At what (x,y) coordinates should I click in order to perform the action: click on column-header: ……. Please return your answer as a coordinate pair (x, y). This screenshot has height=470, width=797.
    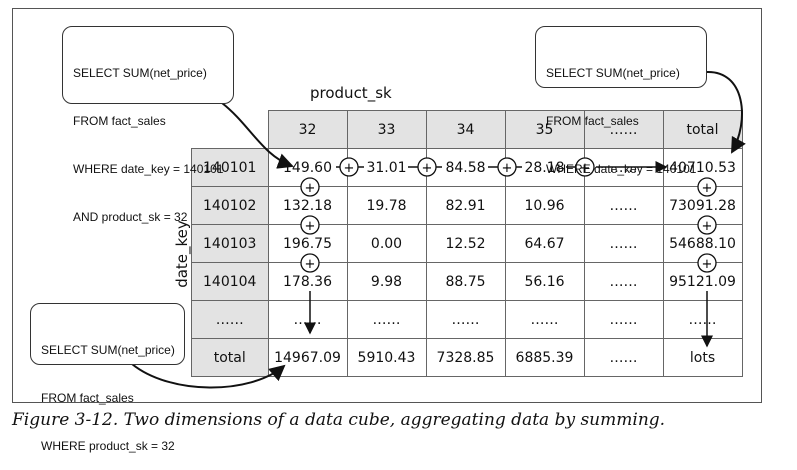
    Looking at the image, I should click on (623, 129).